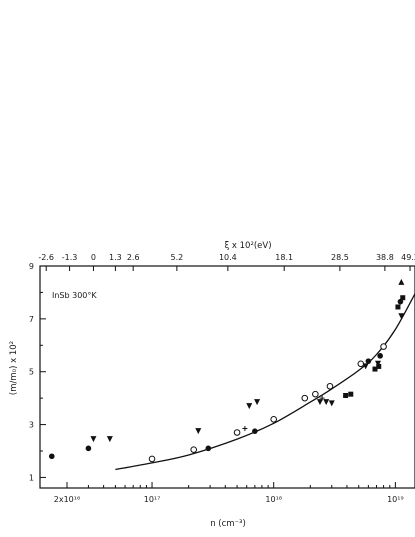 The height and width of the screenshot is (537, 415). What do you see at coordinates (133, 257) in the screenshot?
I see `top-tick-label: 2.6` at bounding box center [133, 257].